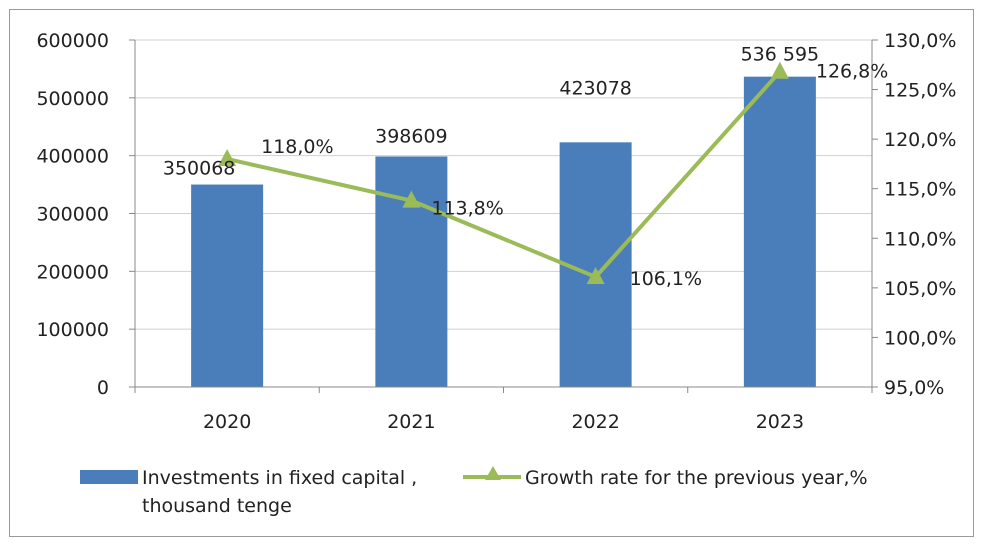 The image size is (983, 545). Describe the element at coordinates (696, 478) in the screenshot. I see `legend-line-label: Growth rate for the previous year,%` at that location.